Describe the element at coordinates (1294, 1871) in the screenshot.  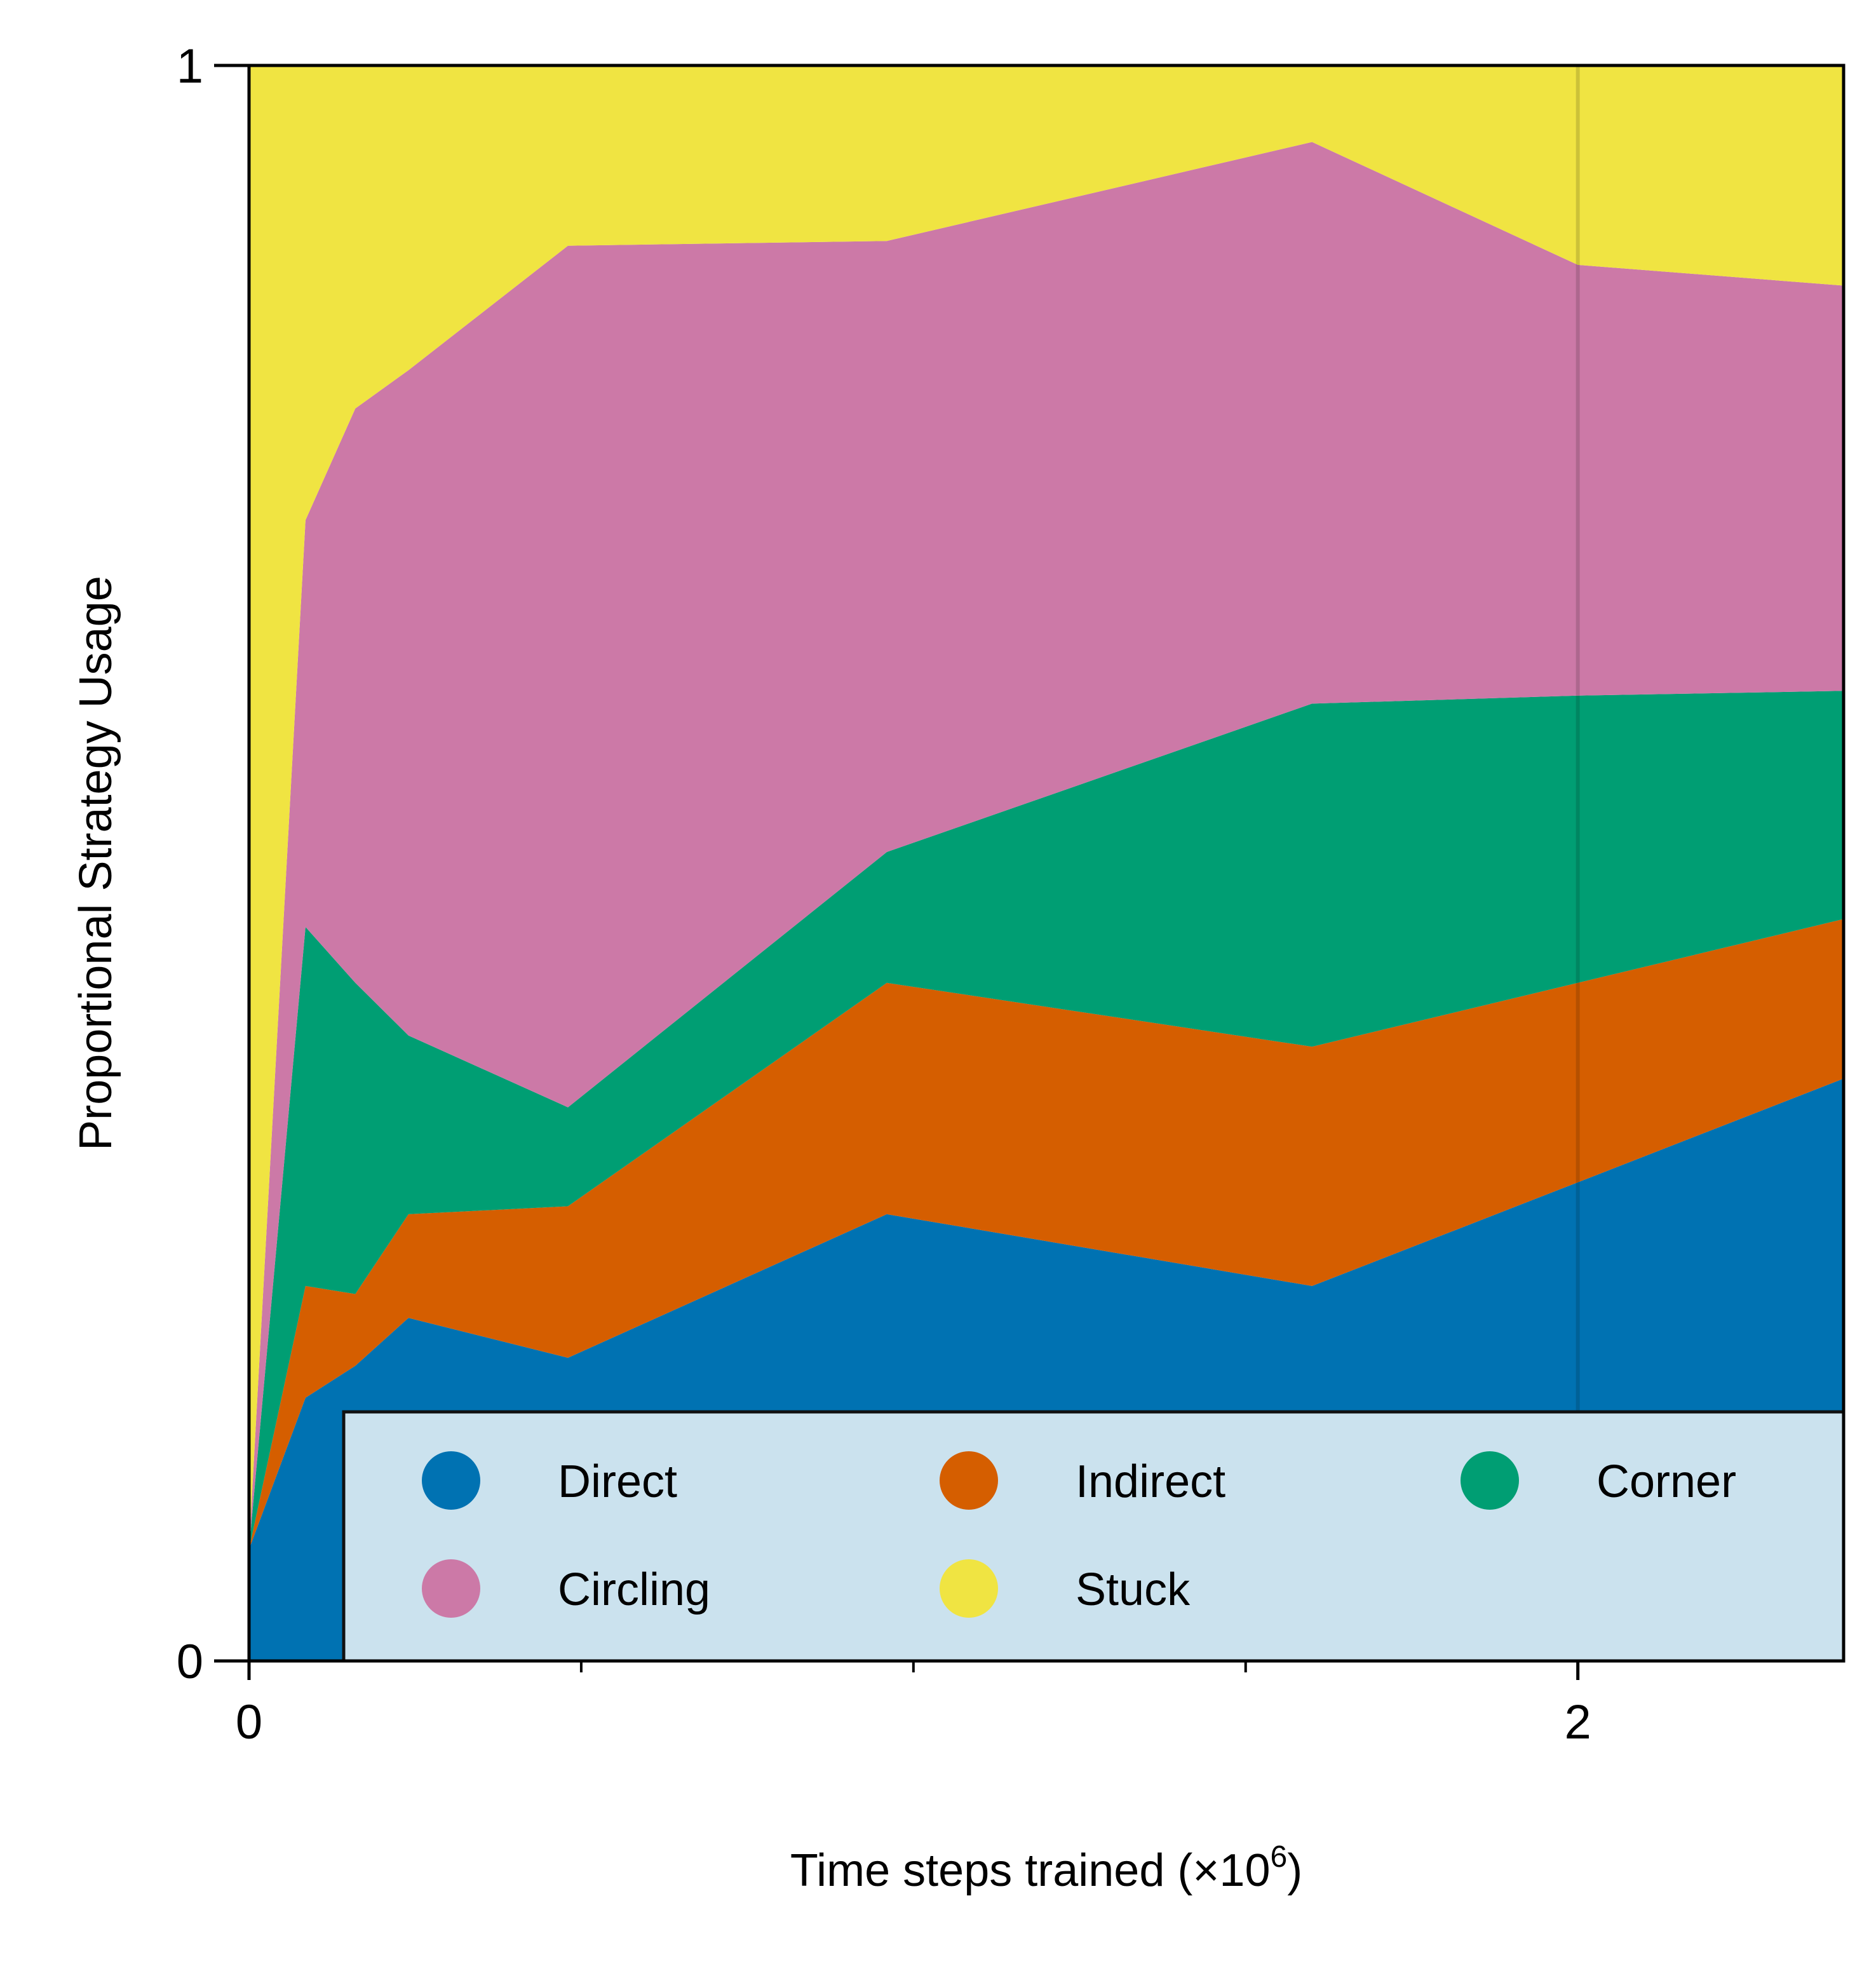
I see `x-axis-label-close: )` at that location.